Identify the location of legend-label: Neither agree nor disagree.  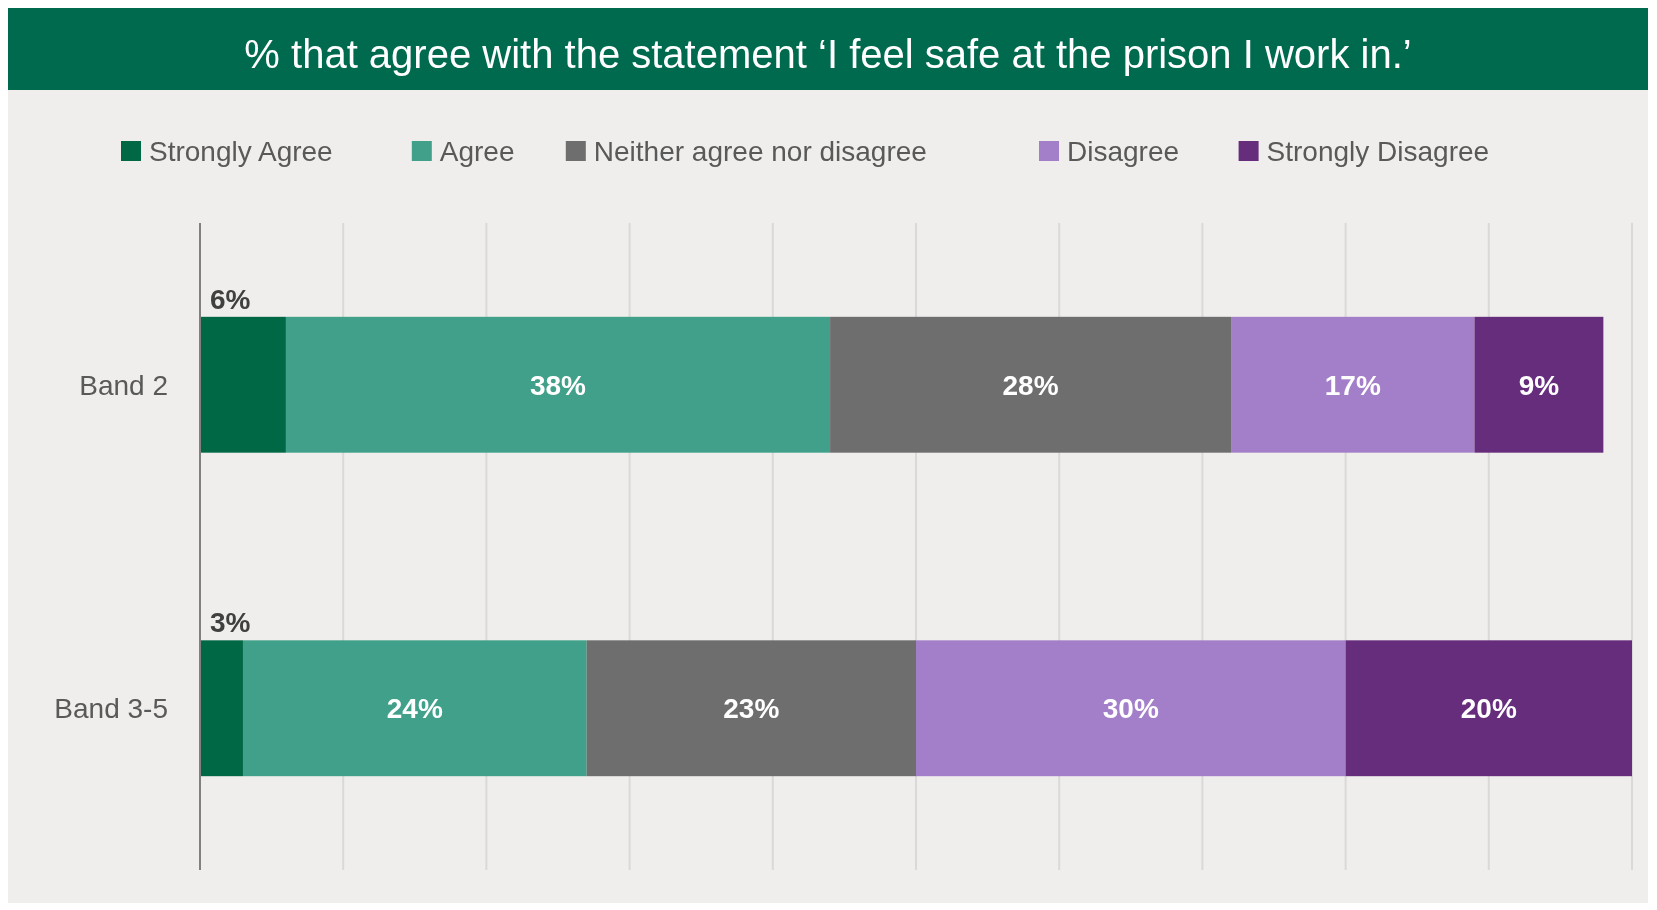
(760, 151).